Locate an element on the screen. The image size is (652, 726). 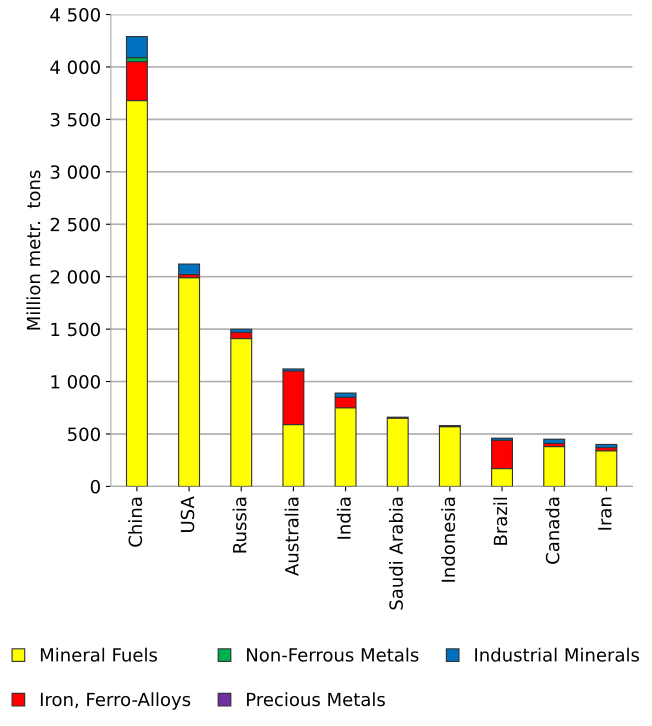
x-tick-label: China is located at coordinates (135, 522).